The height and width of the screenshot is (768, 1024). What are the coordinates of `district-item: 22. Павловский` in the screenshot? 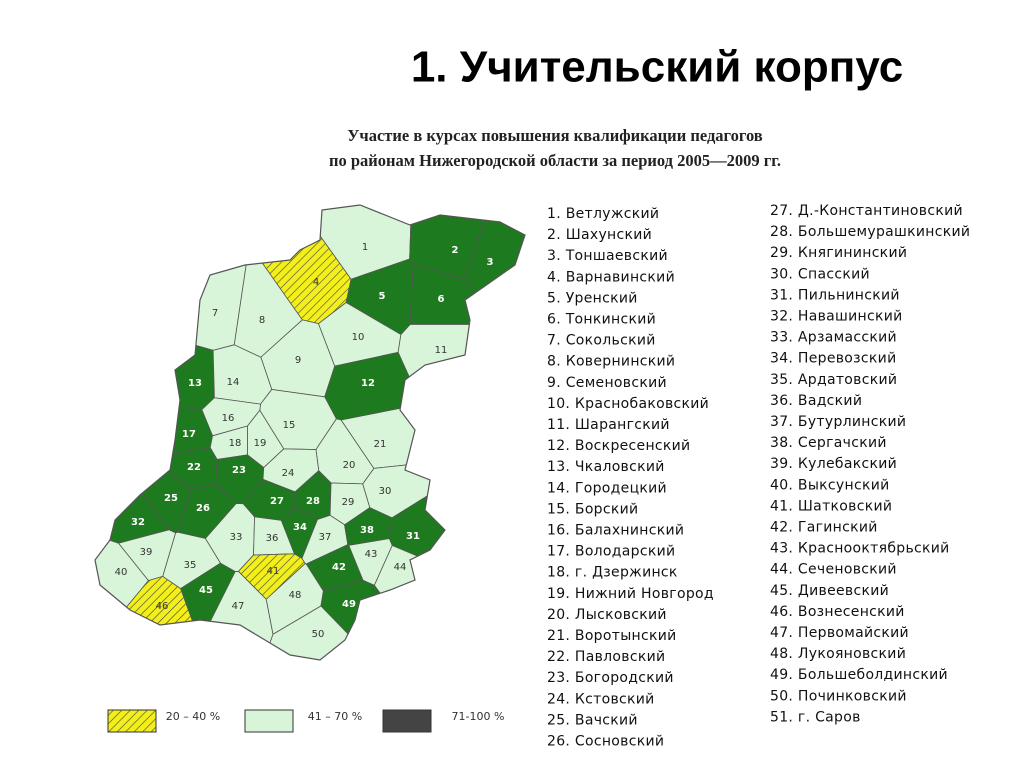 It's located at (606, 657).